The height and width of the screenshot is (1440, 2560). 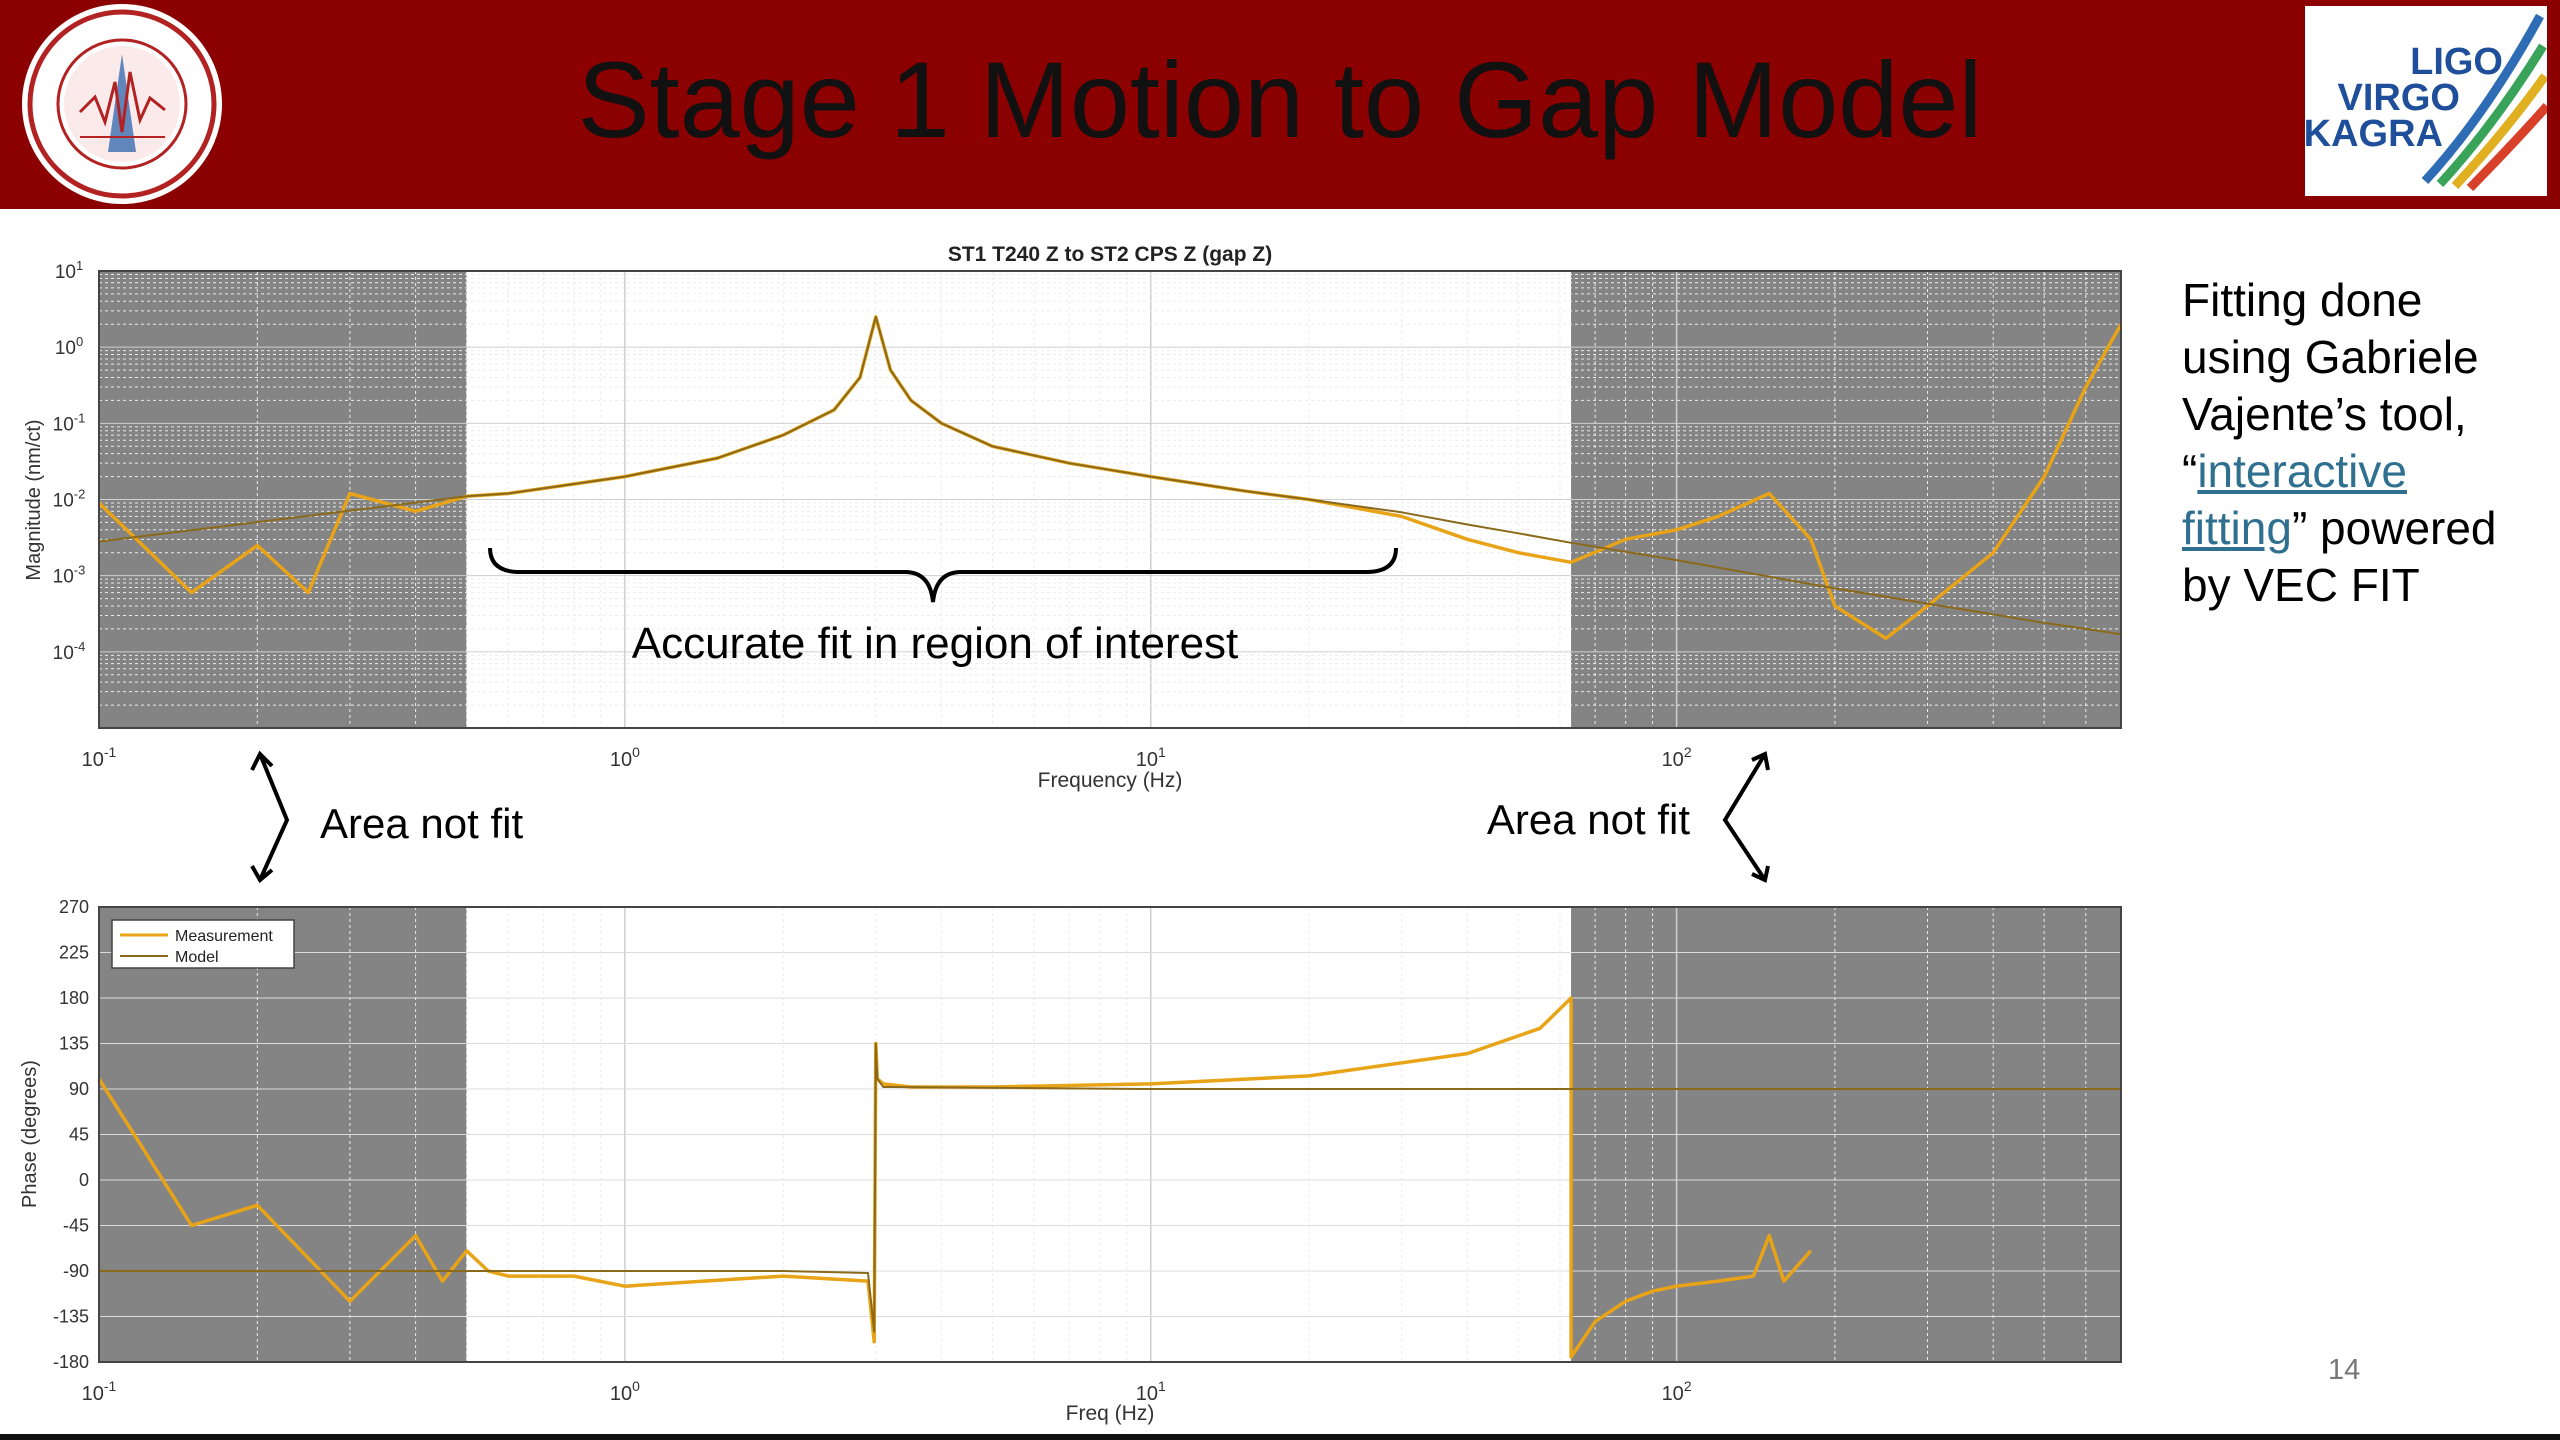 I want to click on side-note-line: by VEC FIT, so click(x=2301, y=585).